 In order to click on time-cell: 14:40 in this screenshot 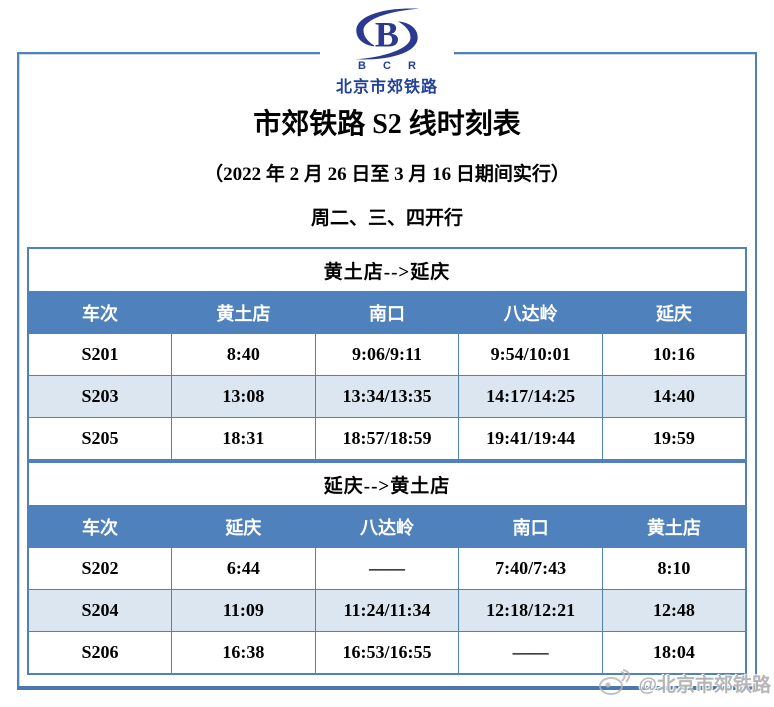, I will do `click(674, 396)`.